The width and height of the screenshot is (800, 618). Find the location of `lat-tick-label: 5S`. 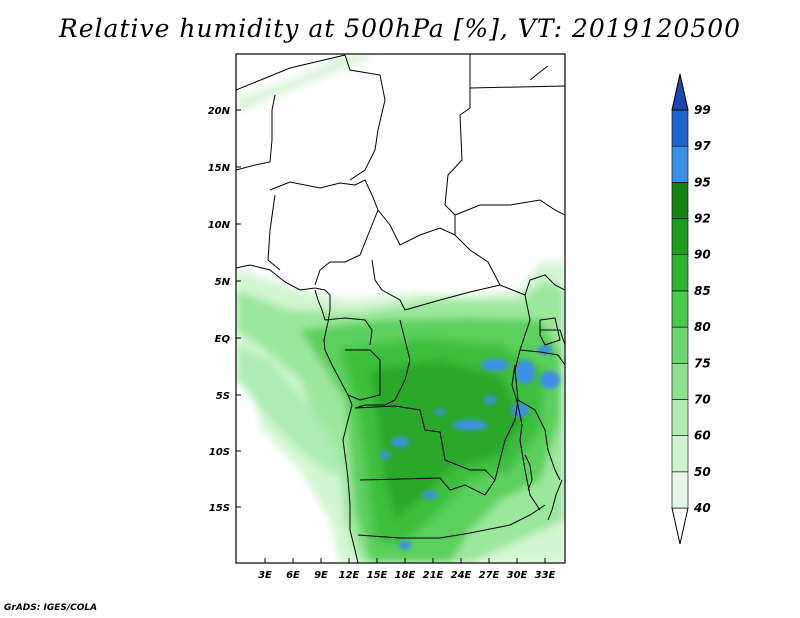

lat-tick-label: 5S is located at coordinates (223, 396).